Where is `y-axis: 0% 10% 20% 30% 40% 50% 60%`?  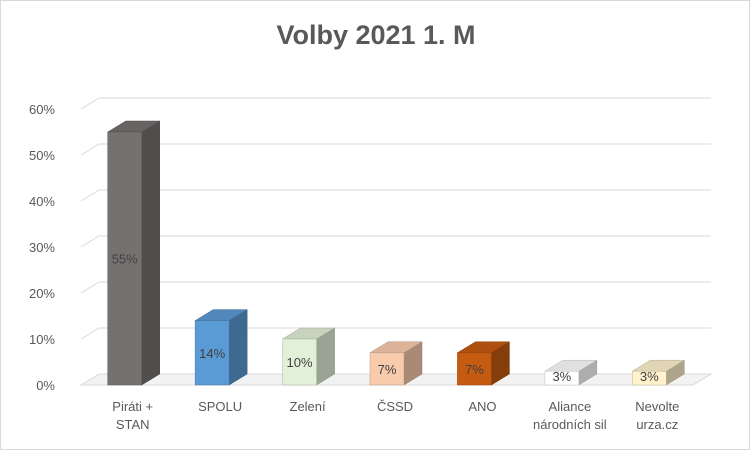
y-axis: 0% 10% 20% 30% 40% 50% 60% is located at coordinates (42, 247).